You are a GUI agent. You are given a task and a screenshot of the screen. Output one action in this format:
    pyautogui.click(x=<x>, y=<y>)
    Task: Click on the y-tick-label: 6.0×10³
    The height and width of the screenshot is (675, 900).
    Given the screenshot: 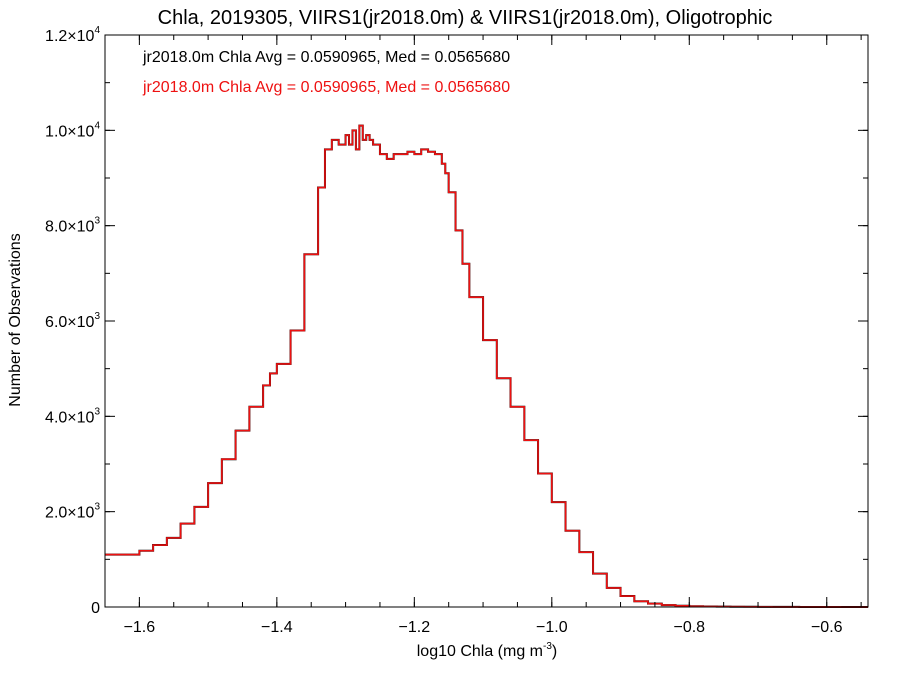 What is the action you would take?
    pyautogui.click(x=72, y=321)
    